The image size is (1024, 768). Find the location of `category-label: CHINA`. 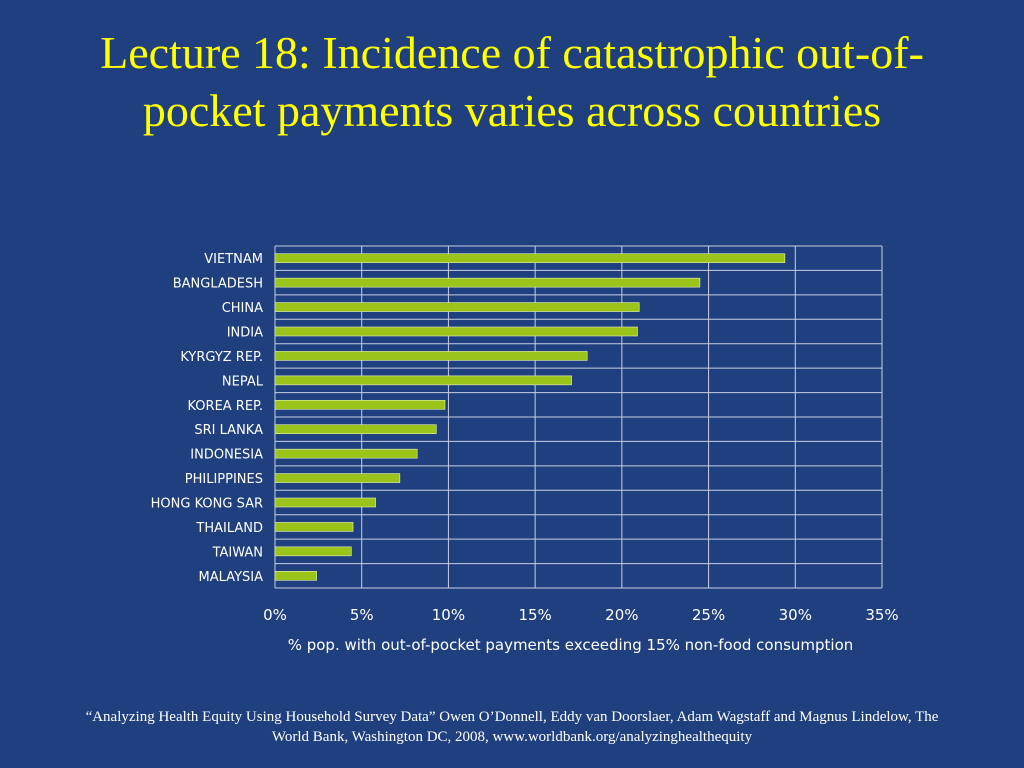

category-label: CHINA is located at coordinates (242, 308).